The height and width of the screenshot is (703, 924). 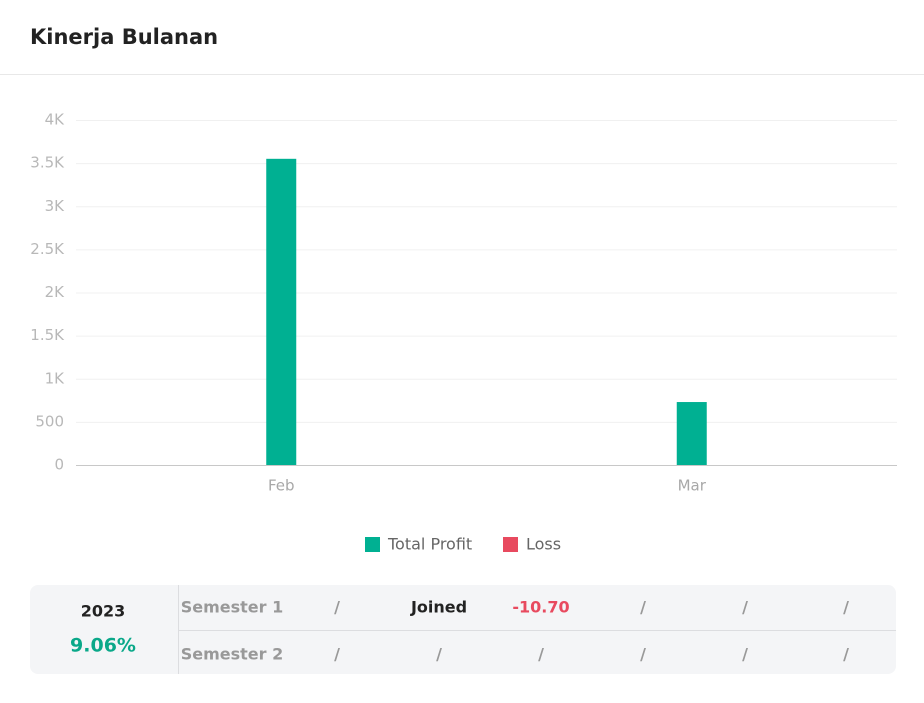 I want to click on legend-label: Loss, so click(x=543, y=544).